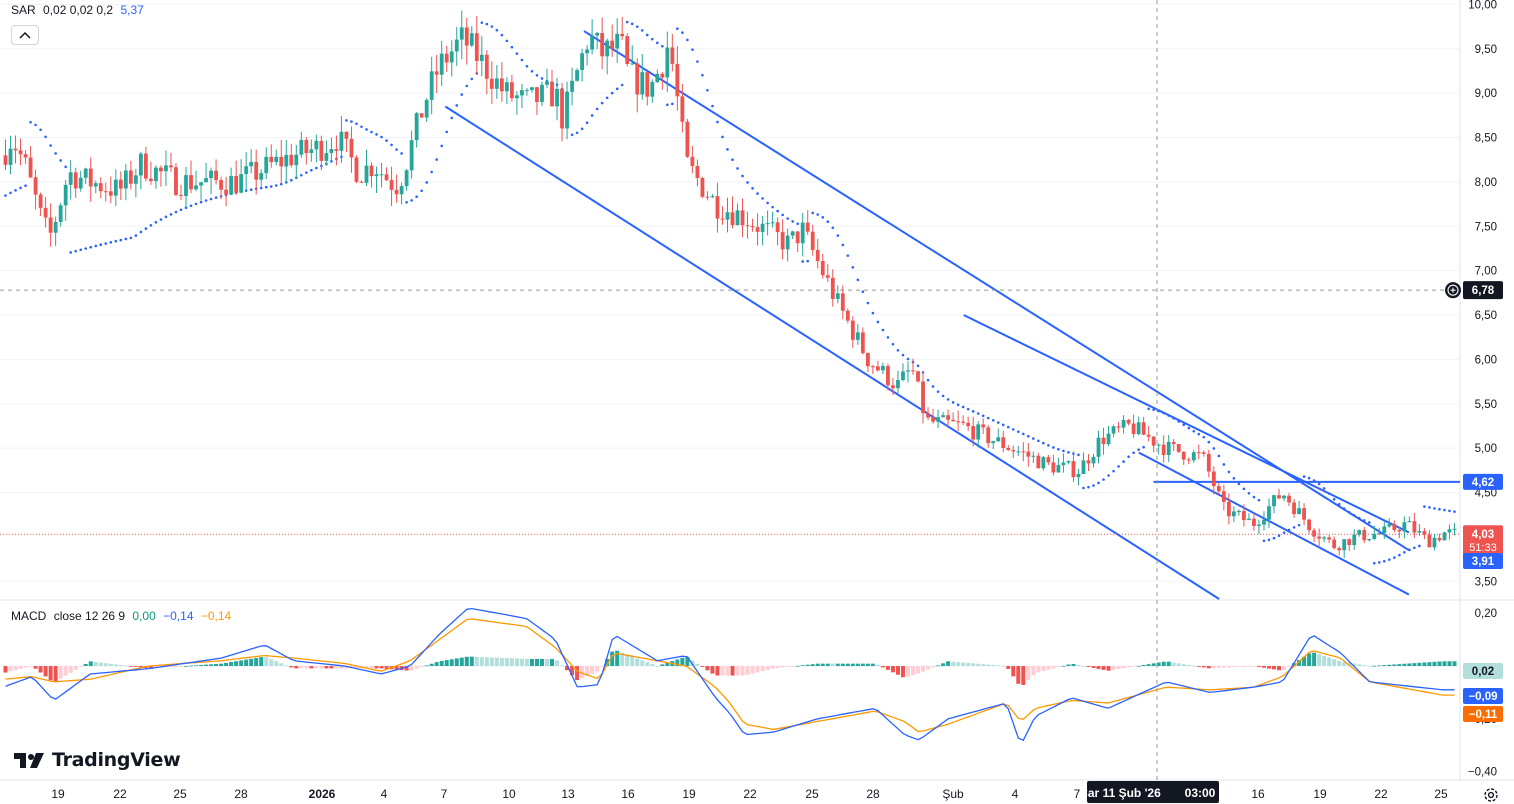 The height and width of the screenshot is (804, 1514). What do you see at coordinates (384, 794) in the screenshot?
I see `time-tick-label: 4` at bounding box center [384, 794].